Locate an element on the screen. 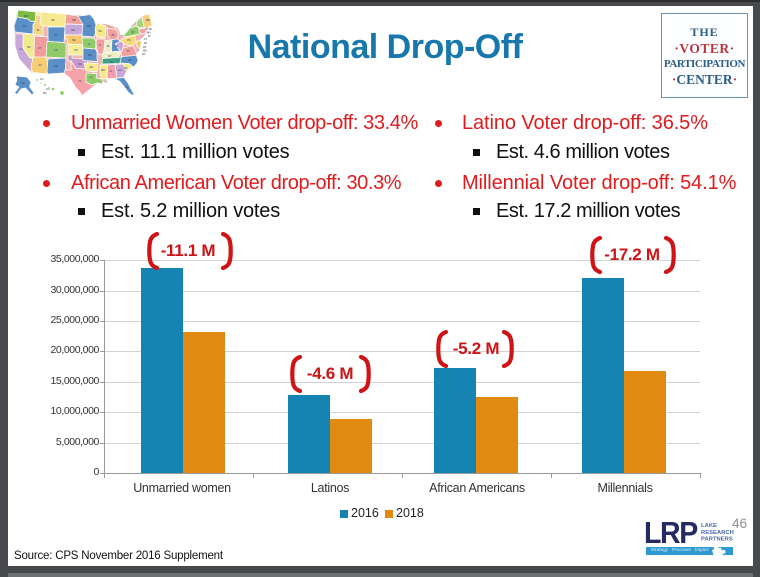 The width and height of the screenshot is (760, 577). svg-text: OH is located at coordinates (116, 46).